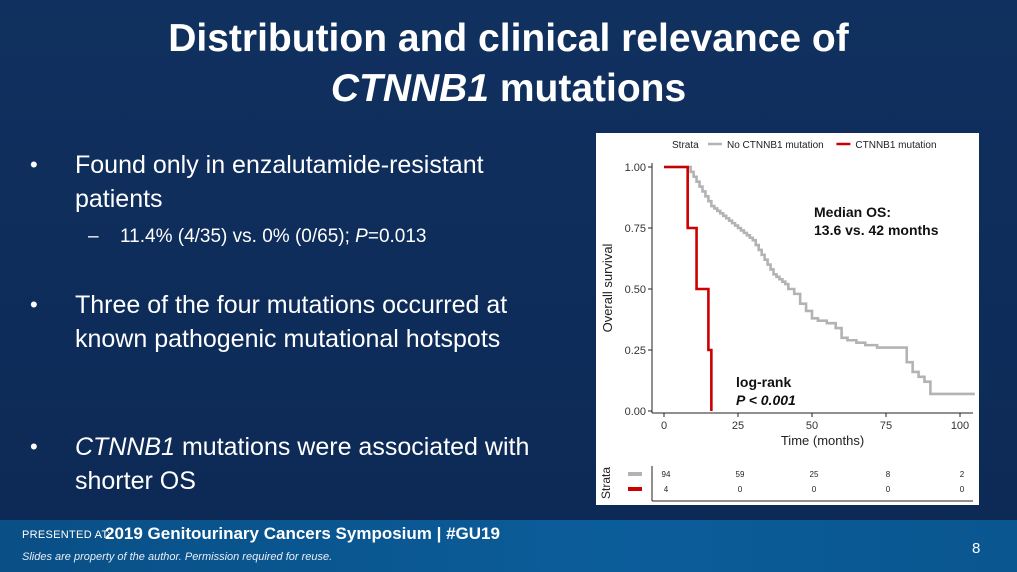  What do you see at coordinates (361, 236) in the screenshot?
I see `sub-bullet-p: P` at bounding box center [361, 236].